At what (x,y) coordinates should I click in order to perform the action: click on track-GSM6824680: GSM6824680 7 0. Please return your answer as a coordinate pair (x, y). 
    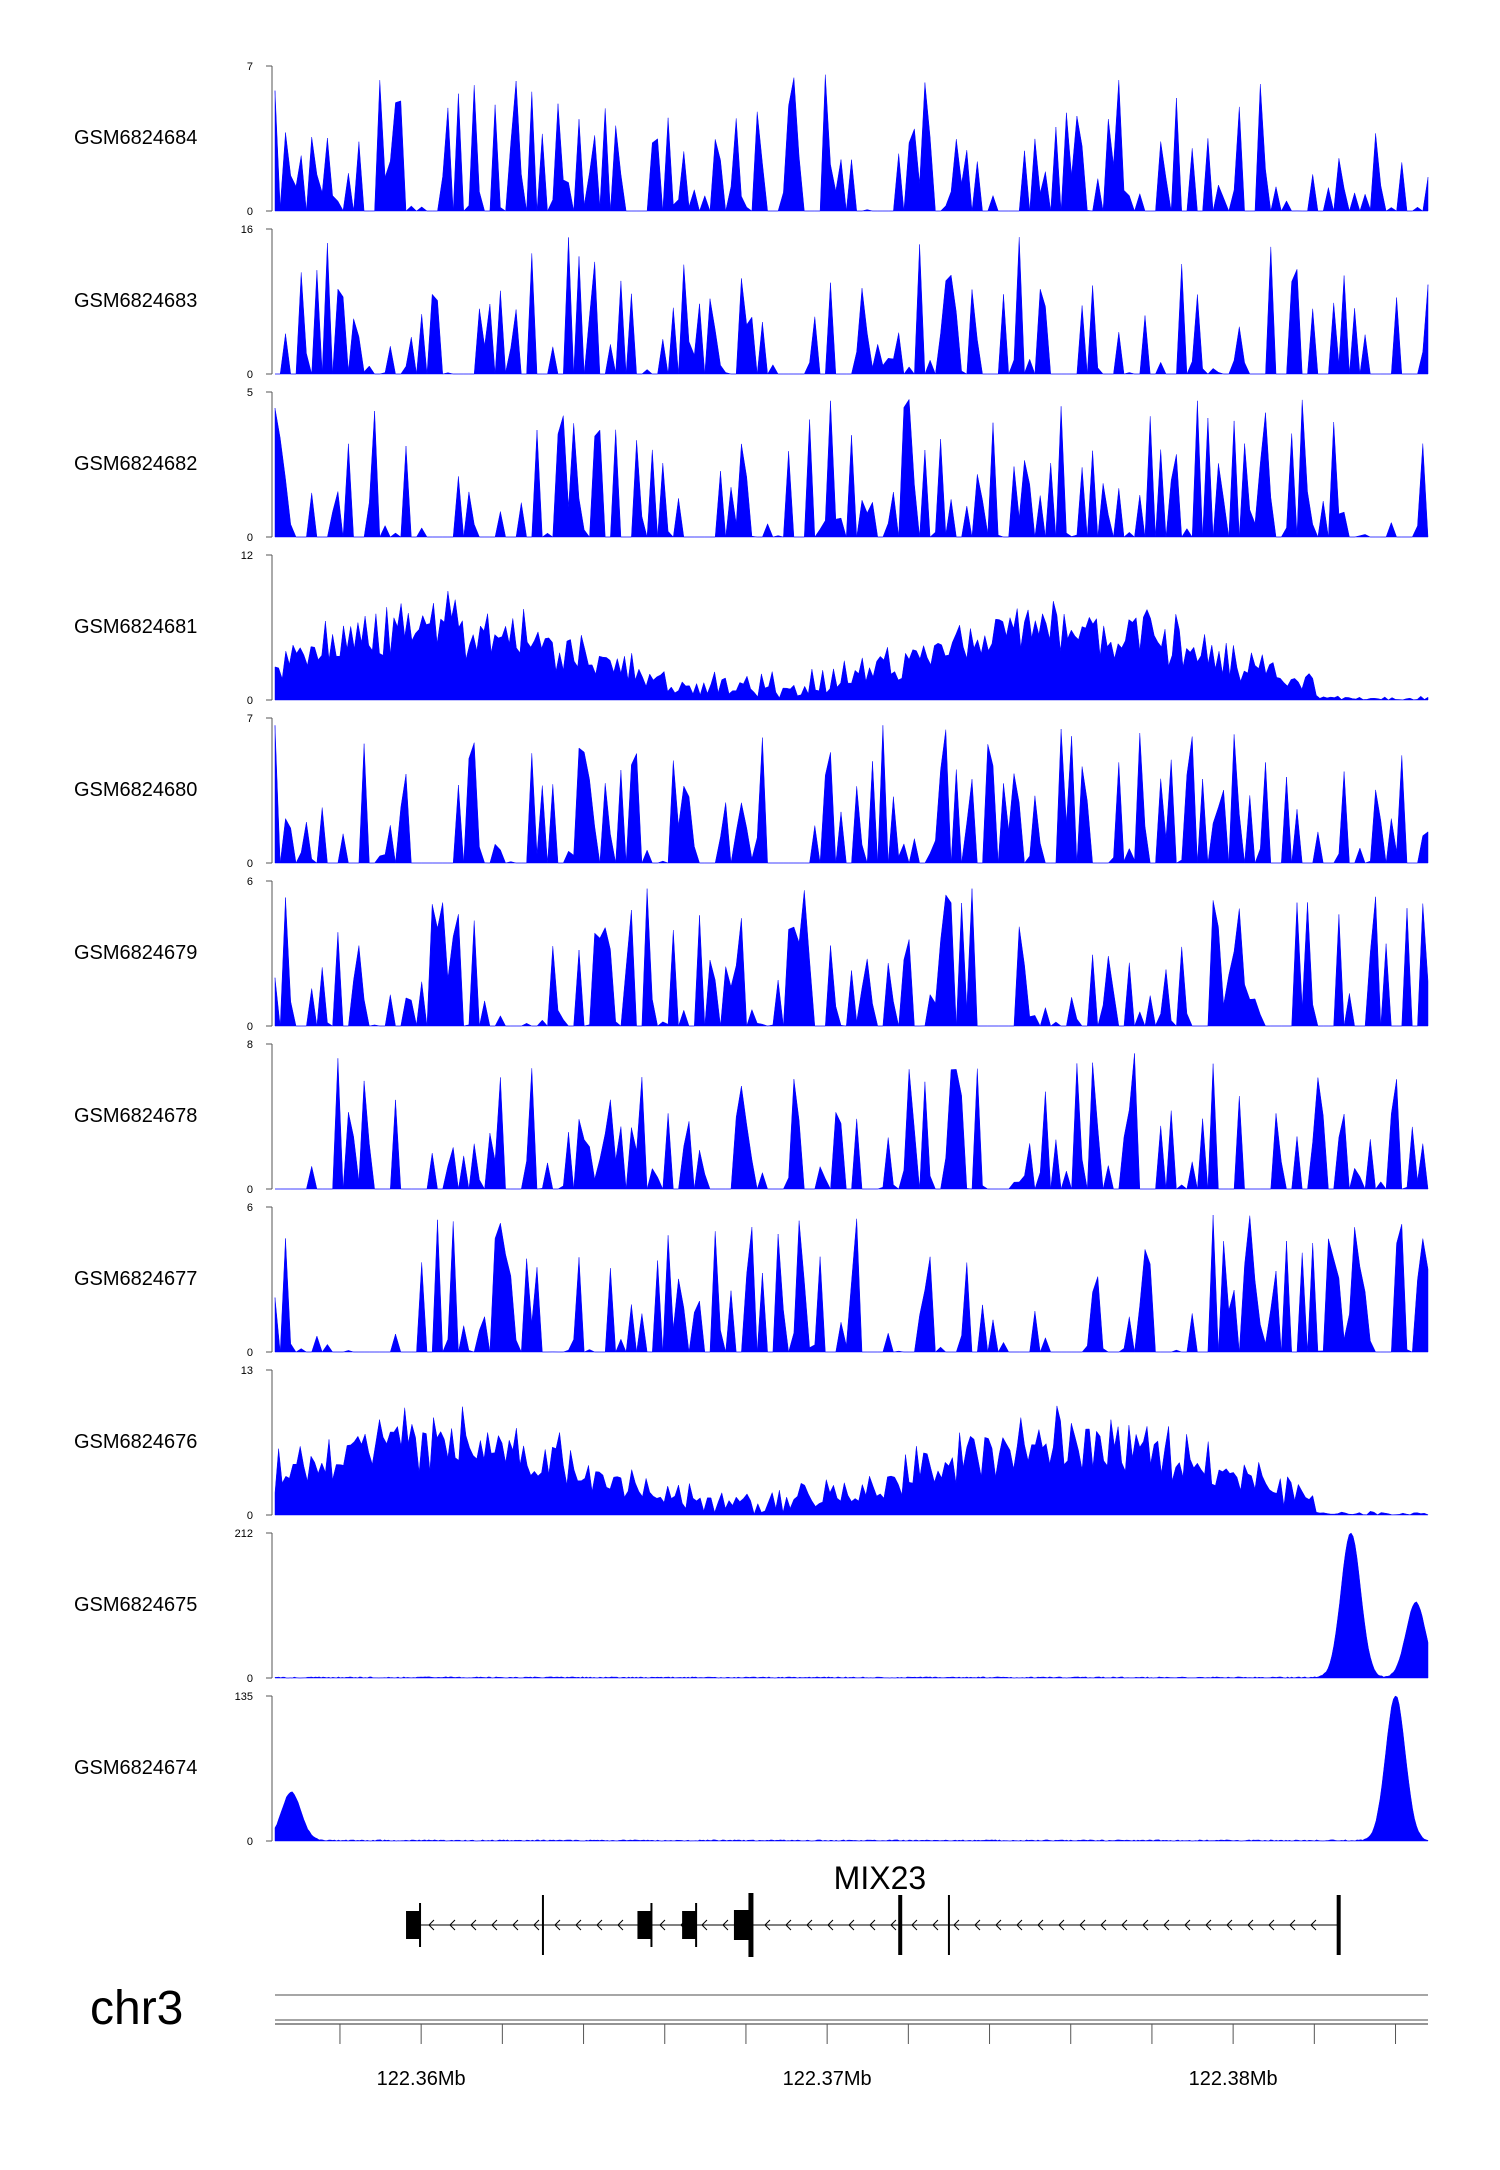
    Looking at the image, I should click on (751, 791).